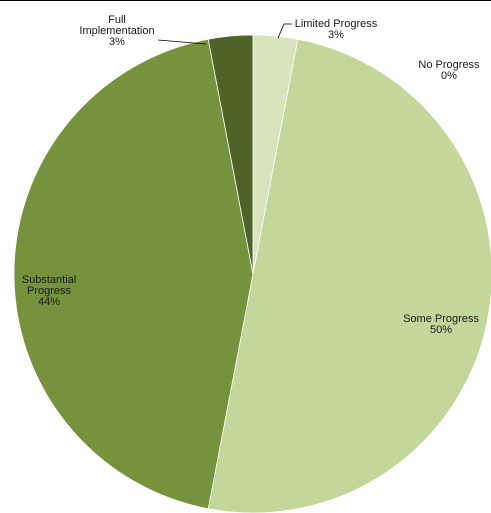  What do you see at coordinates (224, 34) in the screenshot?
I see `label-leader-lines` at bounding box center [224, 34].